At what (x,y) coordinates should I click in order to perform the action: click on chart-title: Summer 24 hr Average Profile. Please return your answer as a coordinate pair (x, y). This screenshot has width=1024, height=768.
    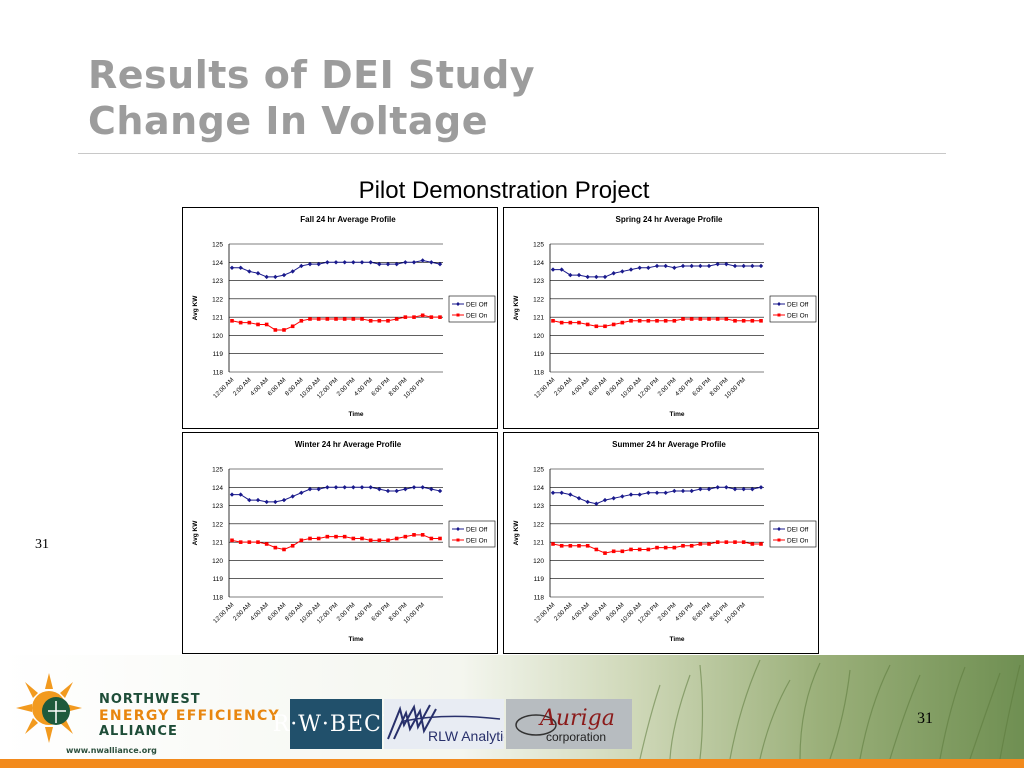
    Looking at the image, I should click on (669, 444).